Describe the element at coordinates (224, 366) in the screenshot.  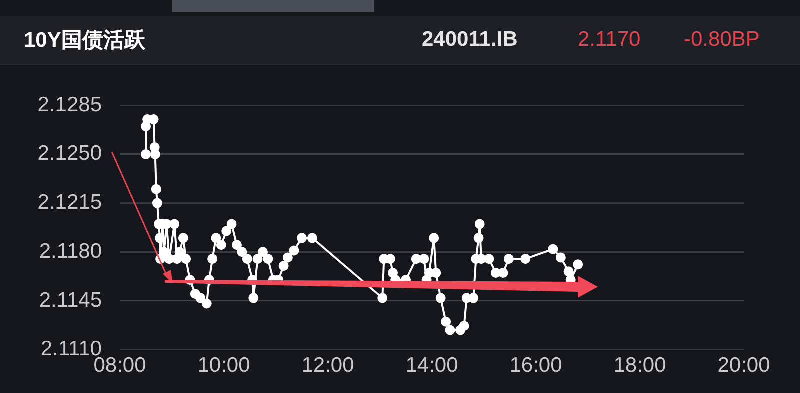
I see `x-tick-label: 10:00` at that location.